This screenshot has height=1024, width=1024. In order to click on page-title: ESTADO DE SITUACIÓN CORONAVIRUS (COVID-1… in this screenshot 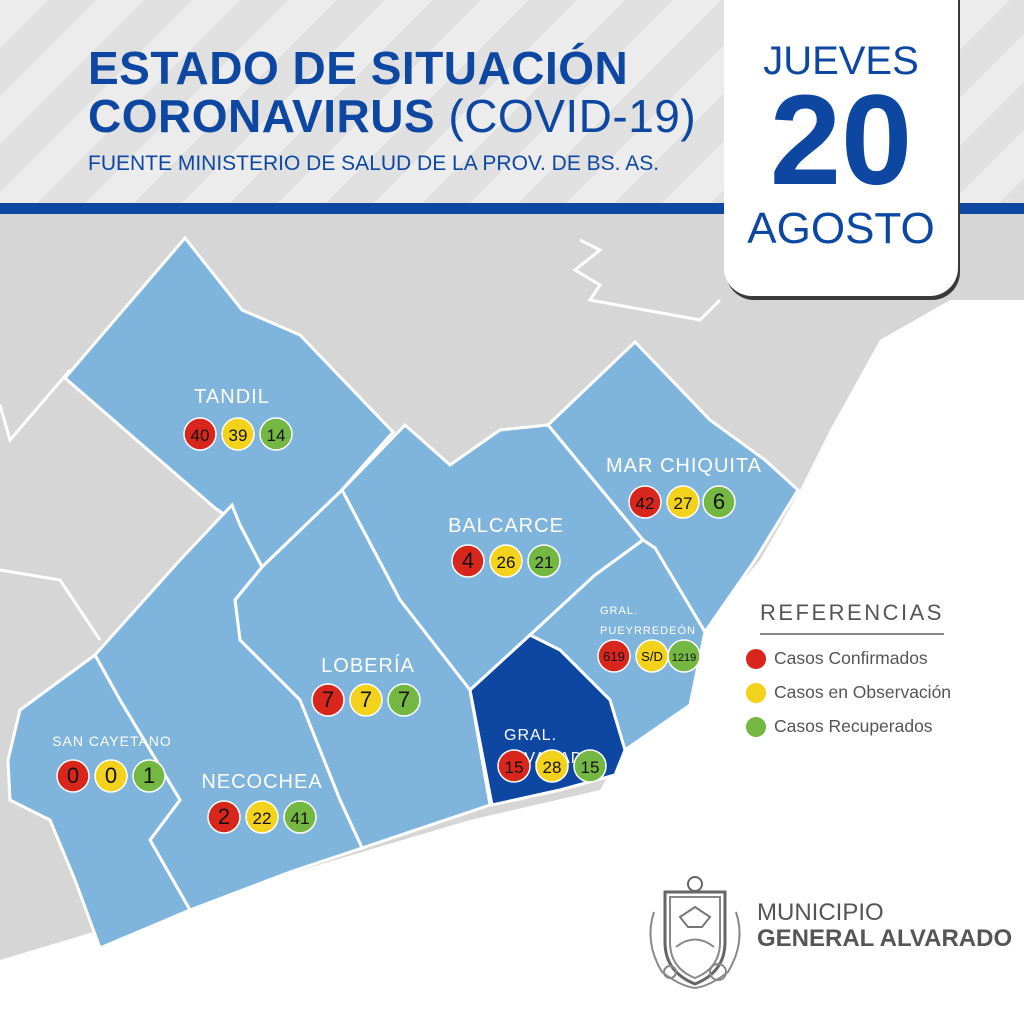, I will do `click(392, 92)`.